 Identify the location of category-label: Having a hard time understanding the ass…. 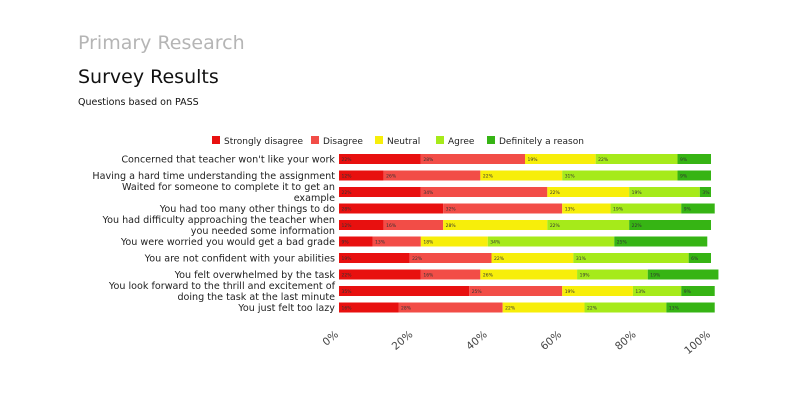
(213, 176).